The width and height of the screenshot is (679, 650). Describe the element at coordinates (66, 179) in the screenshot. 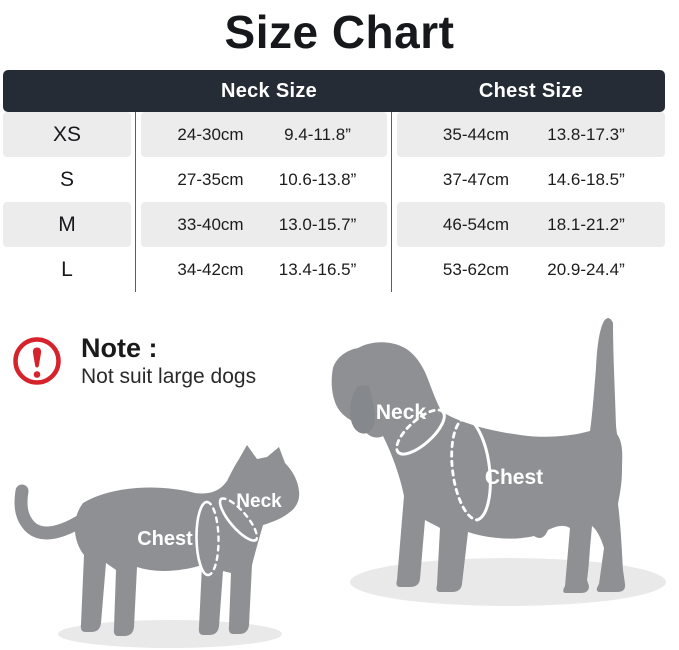

I see `size-label: S` at that location.